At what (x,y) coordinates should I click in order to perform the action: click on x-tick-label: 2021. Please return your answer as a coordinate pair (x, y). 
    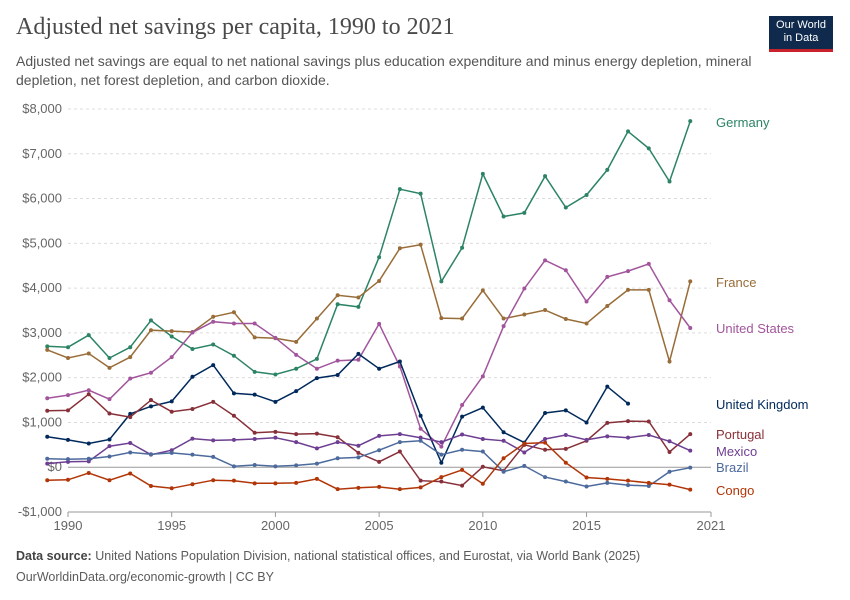
    Looking at the image, I should click on (711, 525).